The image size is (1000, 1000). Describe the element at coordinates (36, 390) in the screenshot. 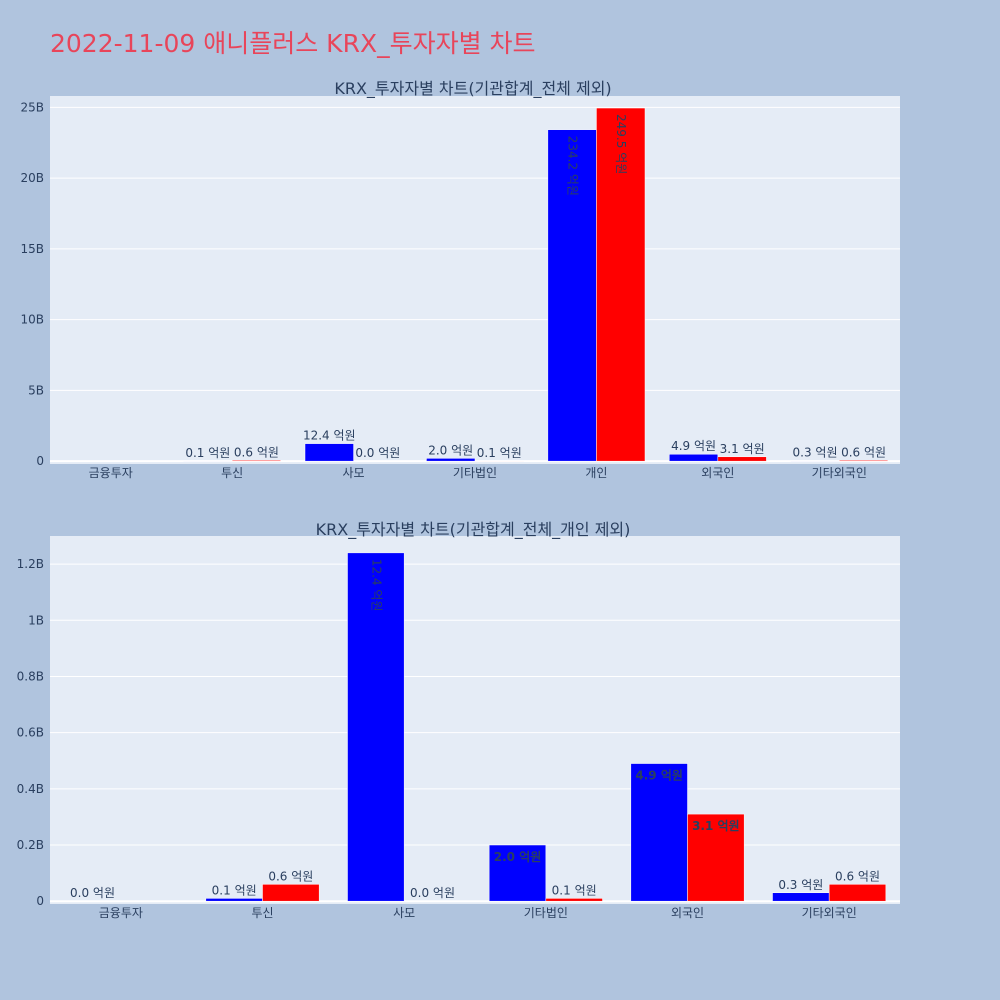

I see `y-tick-label: 5B` at that location.